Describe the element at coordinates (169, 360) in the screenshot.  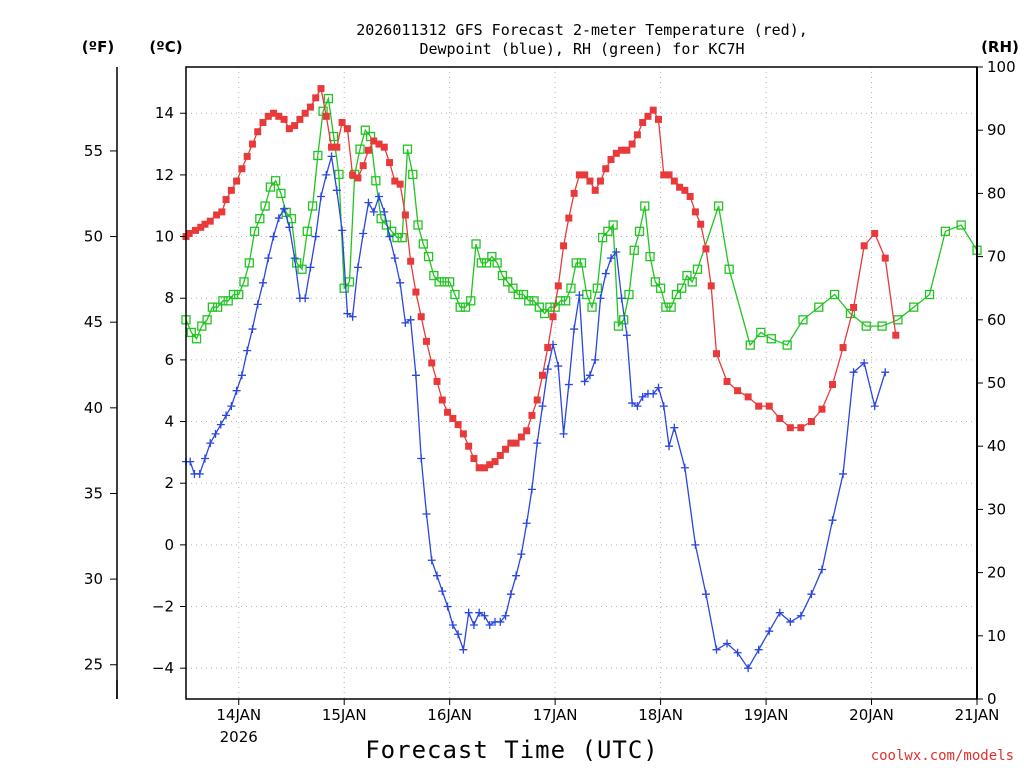
I see `celsius-tick-label: 6` at that location.